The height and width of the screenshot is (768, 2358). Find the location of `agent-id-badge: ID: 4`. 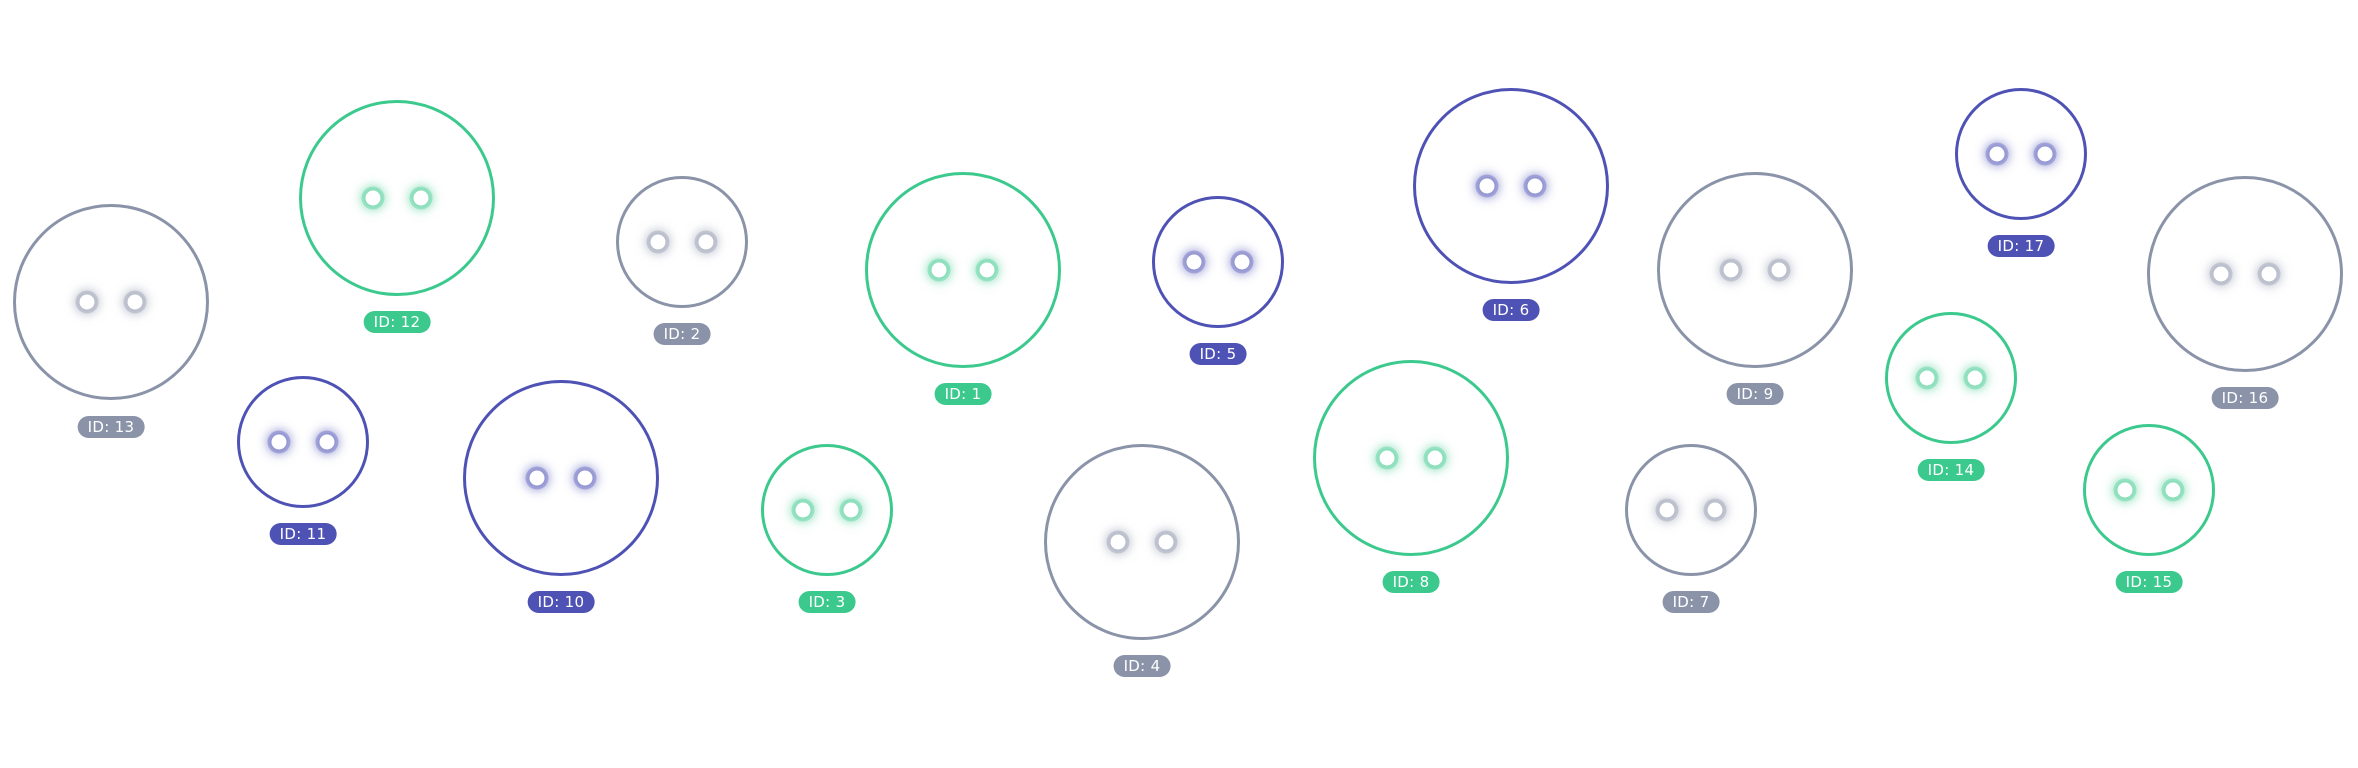

agent-id-badge: ID: 4 is located at coordinates (1142, 666).